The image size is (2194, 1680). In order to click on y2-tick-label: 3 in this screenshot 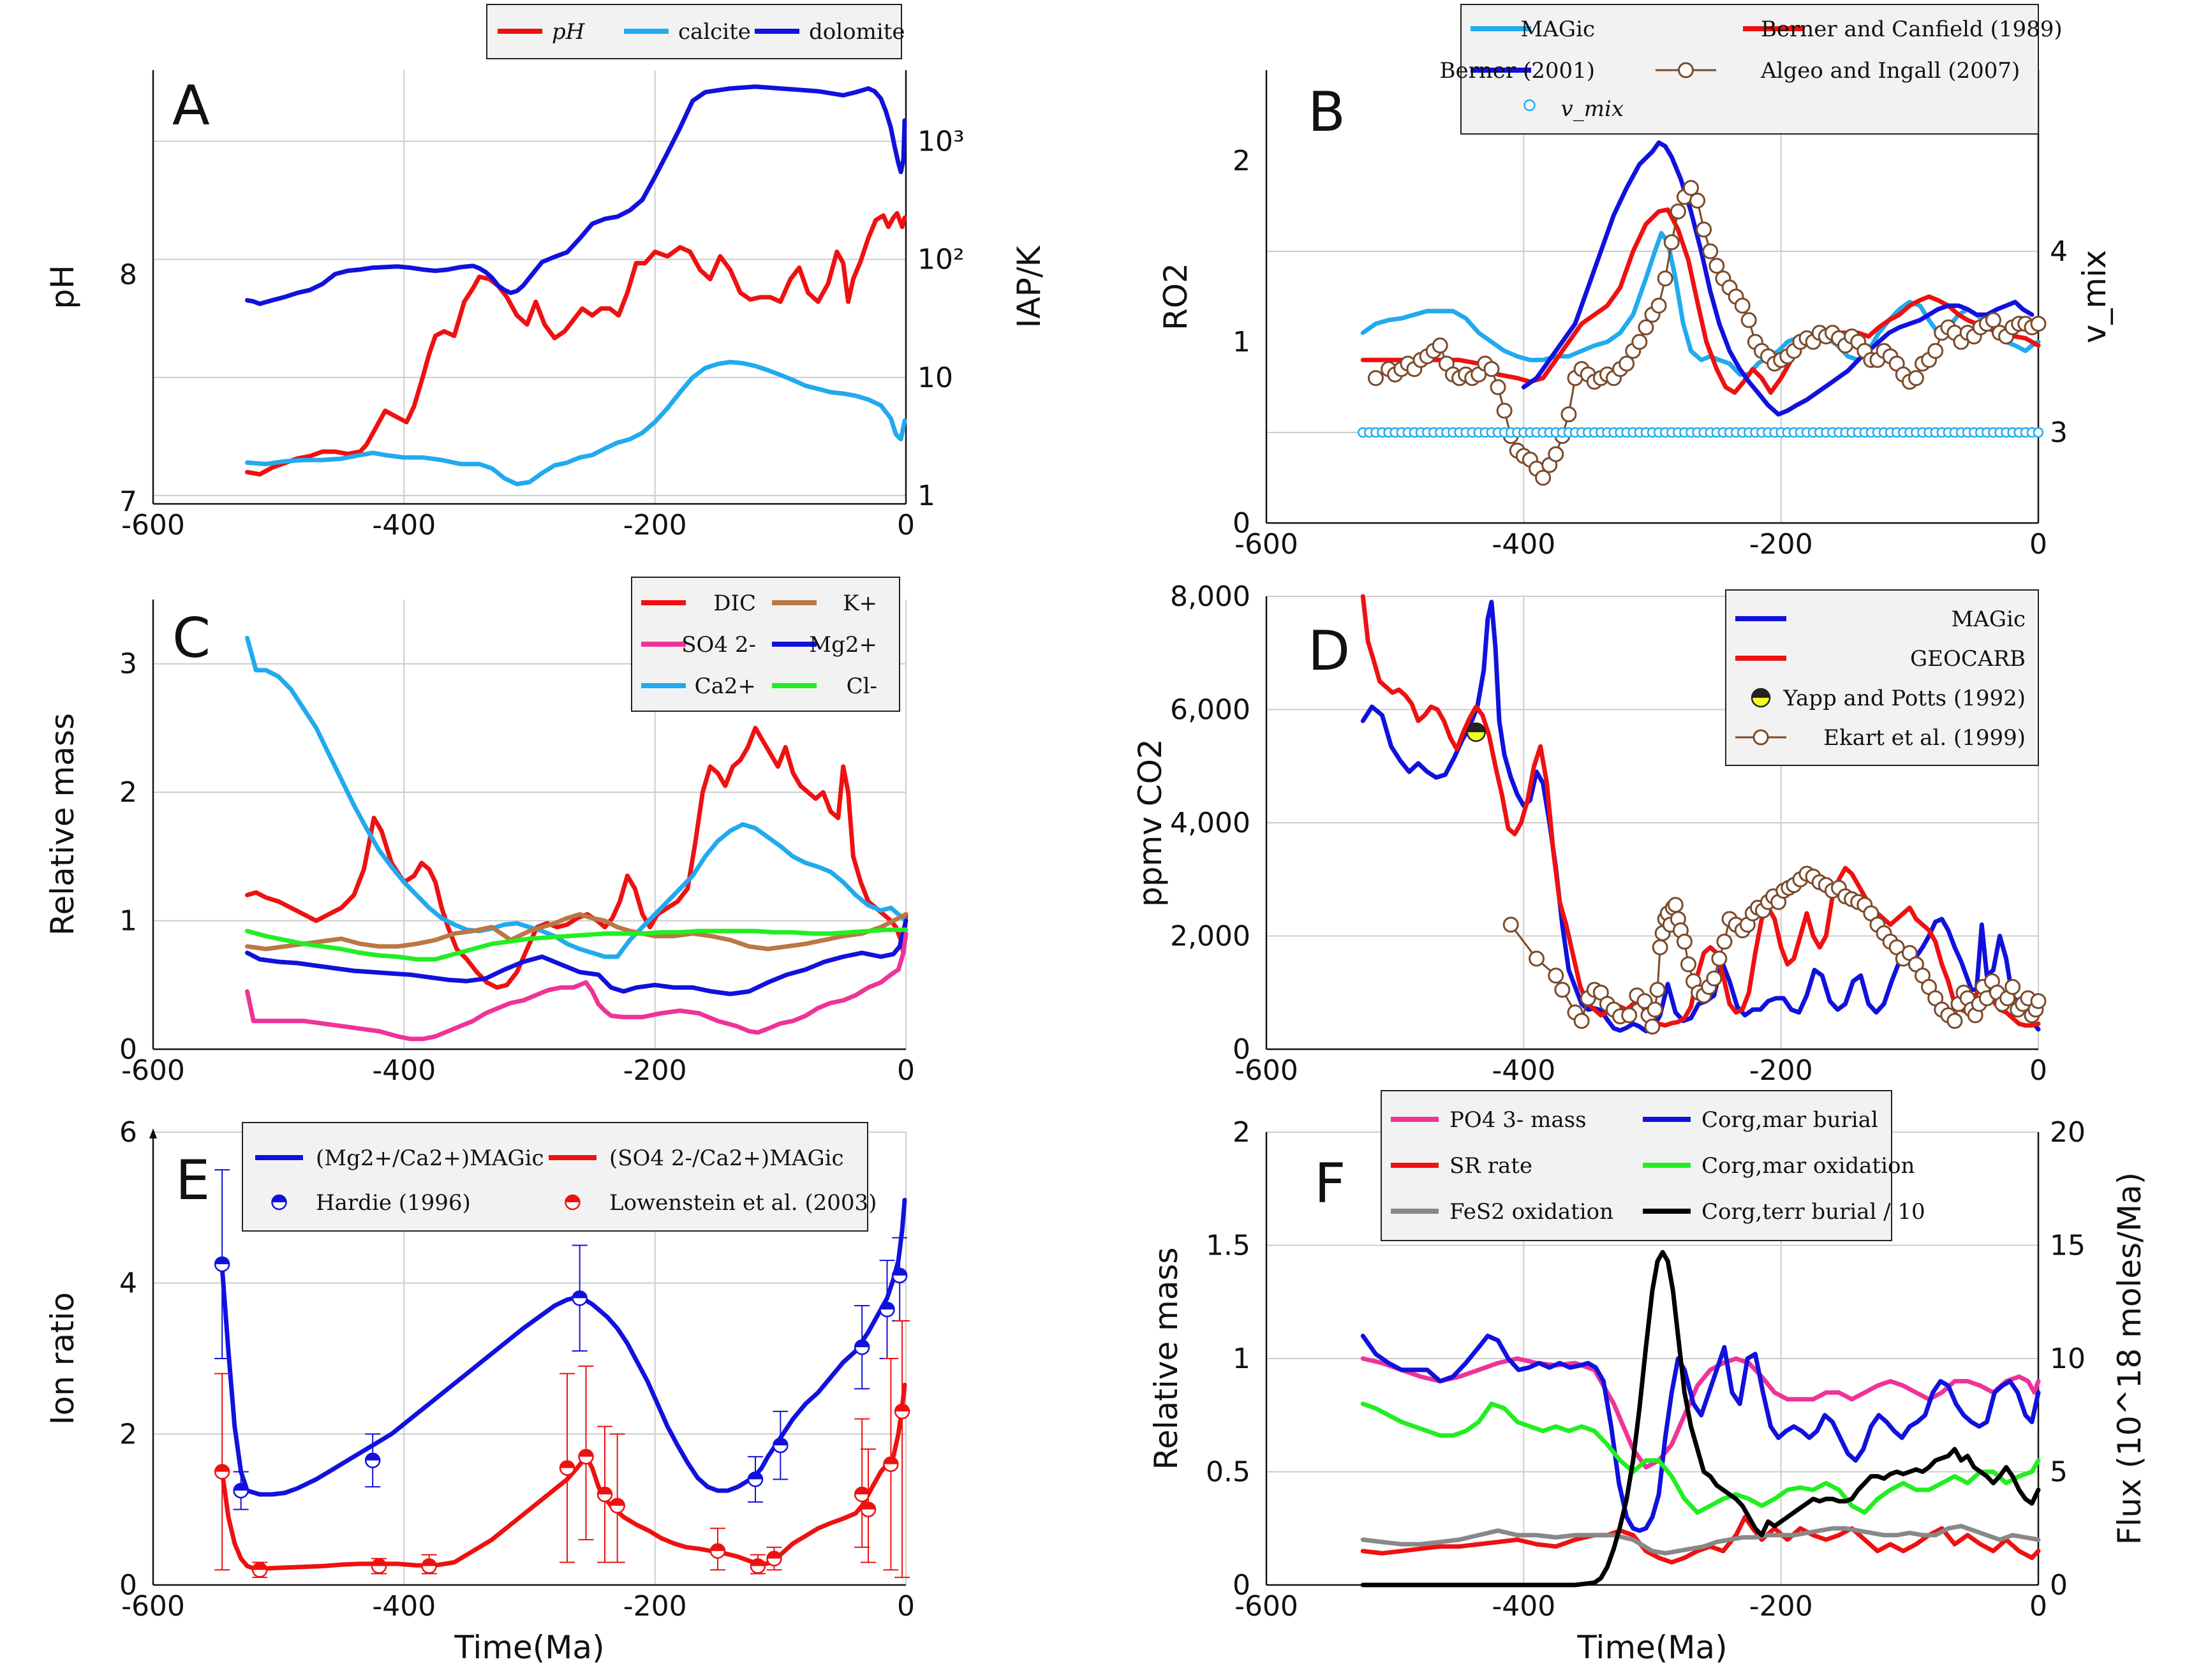, I will do `click(2059, 432)`.